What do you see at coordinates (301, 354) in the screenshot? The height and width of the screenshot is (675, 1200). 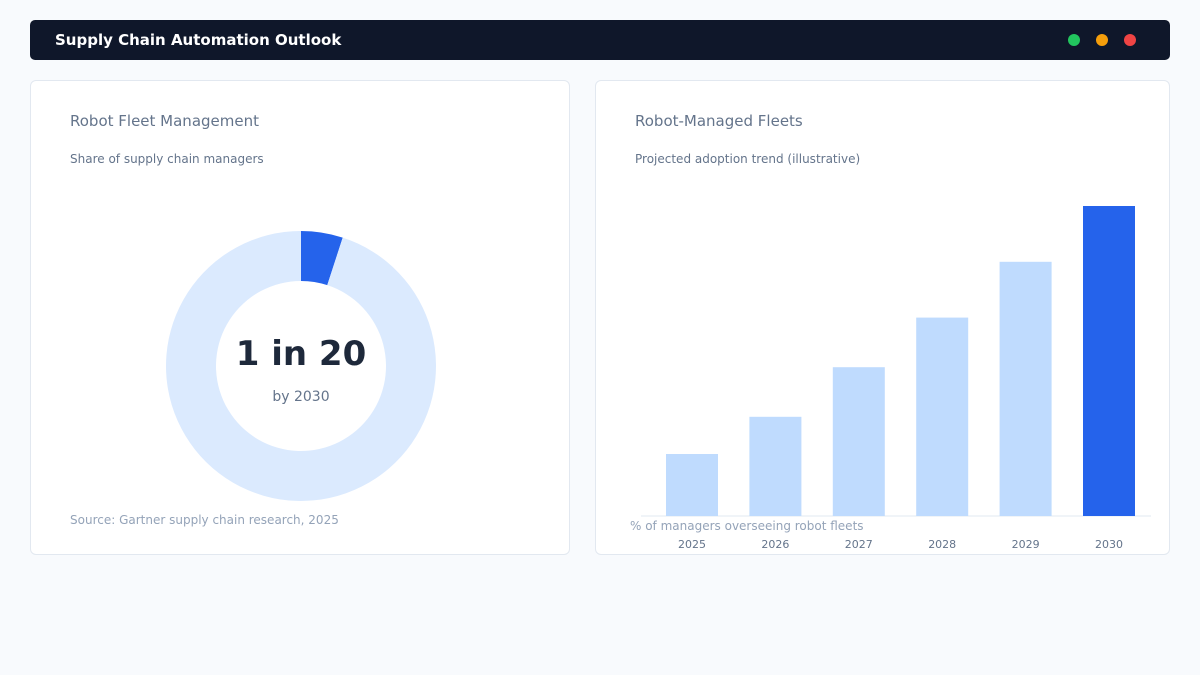 I see `donut-center-value: 1 in 20` at bounding box center [301, 354].